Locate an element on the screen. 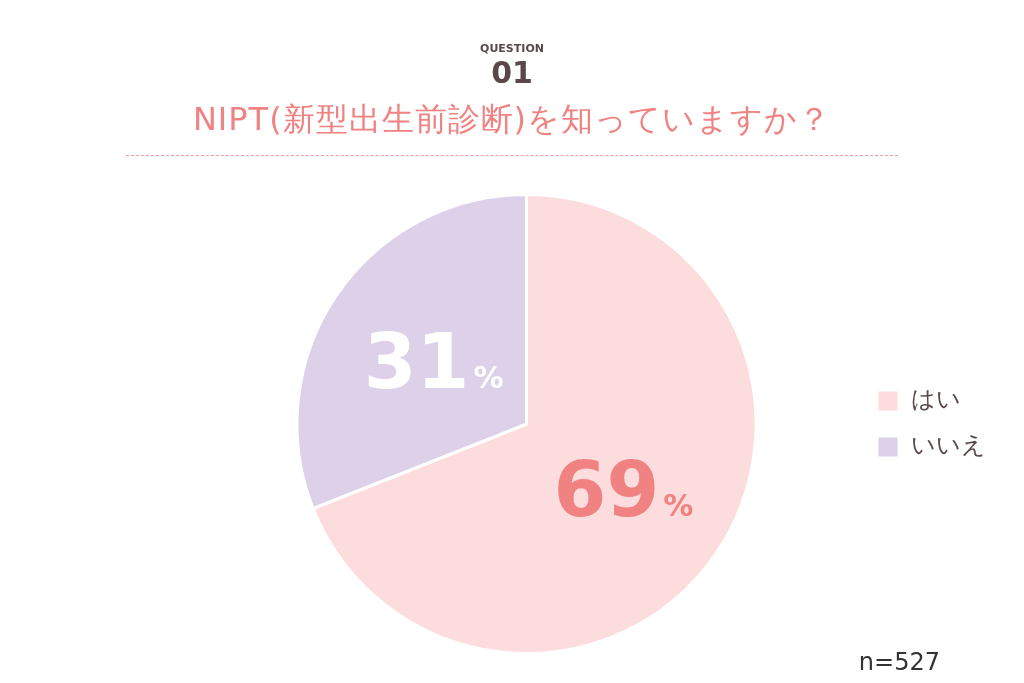  data-label: 69% is located at coordinates (623, 490).